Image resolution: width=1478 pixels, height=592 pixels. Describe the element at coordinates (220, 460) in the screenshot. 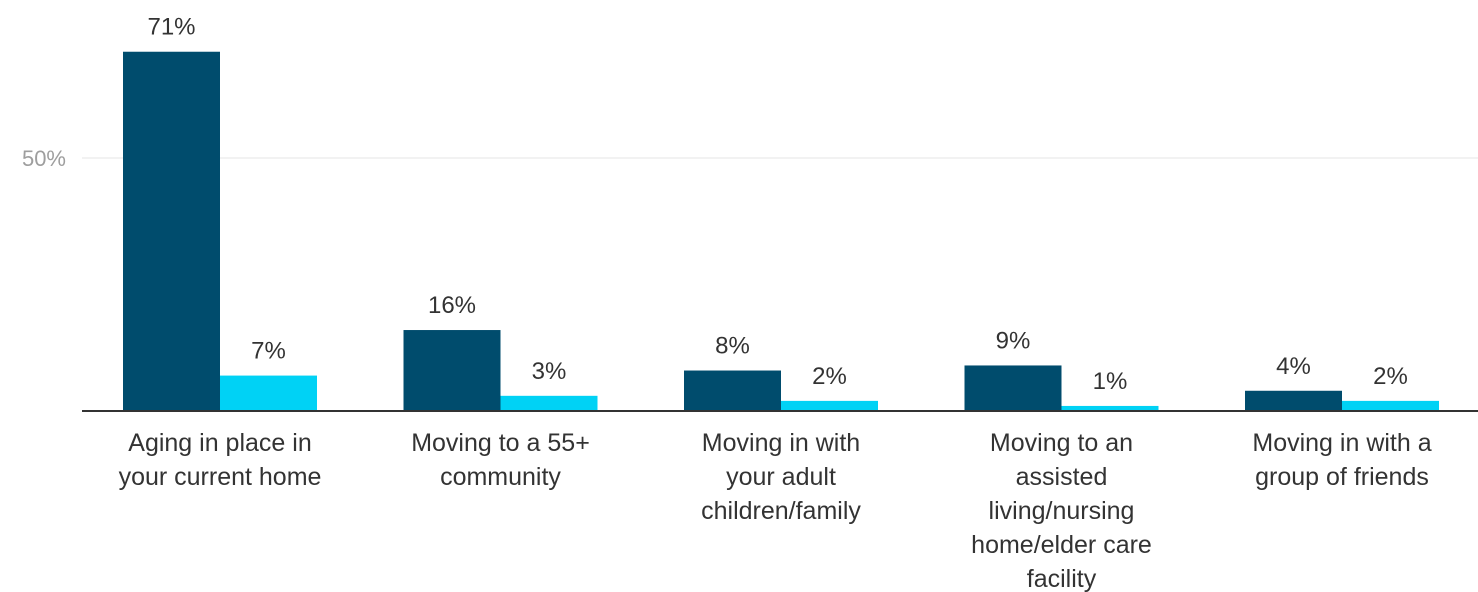

I see `category-label-1: Aging in place in your current home` at that location.